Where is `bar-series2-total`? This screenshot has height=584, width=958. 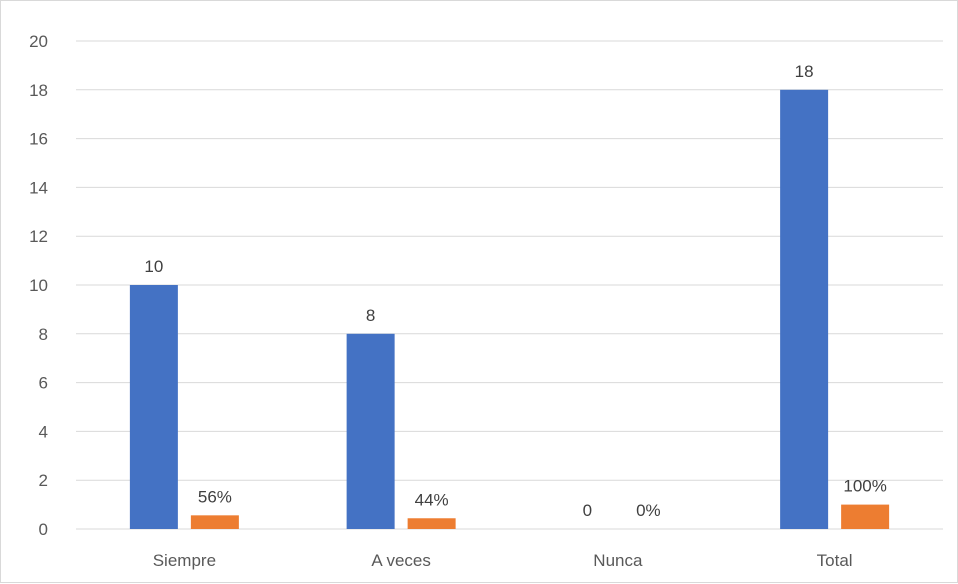
bar-series2-total is located at coordinates (865, 516).